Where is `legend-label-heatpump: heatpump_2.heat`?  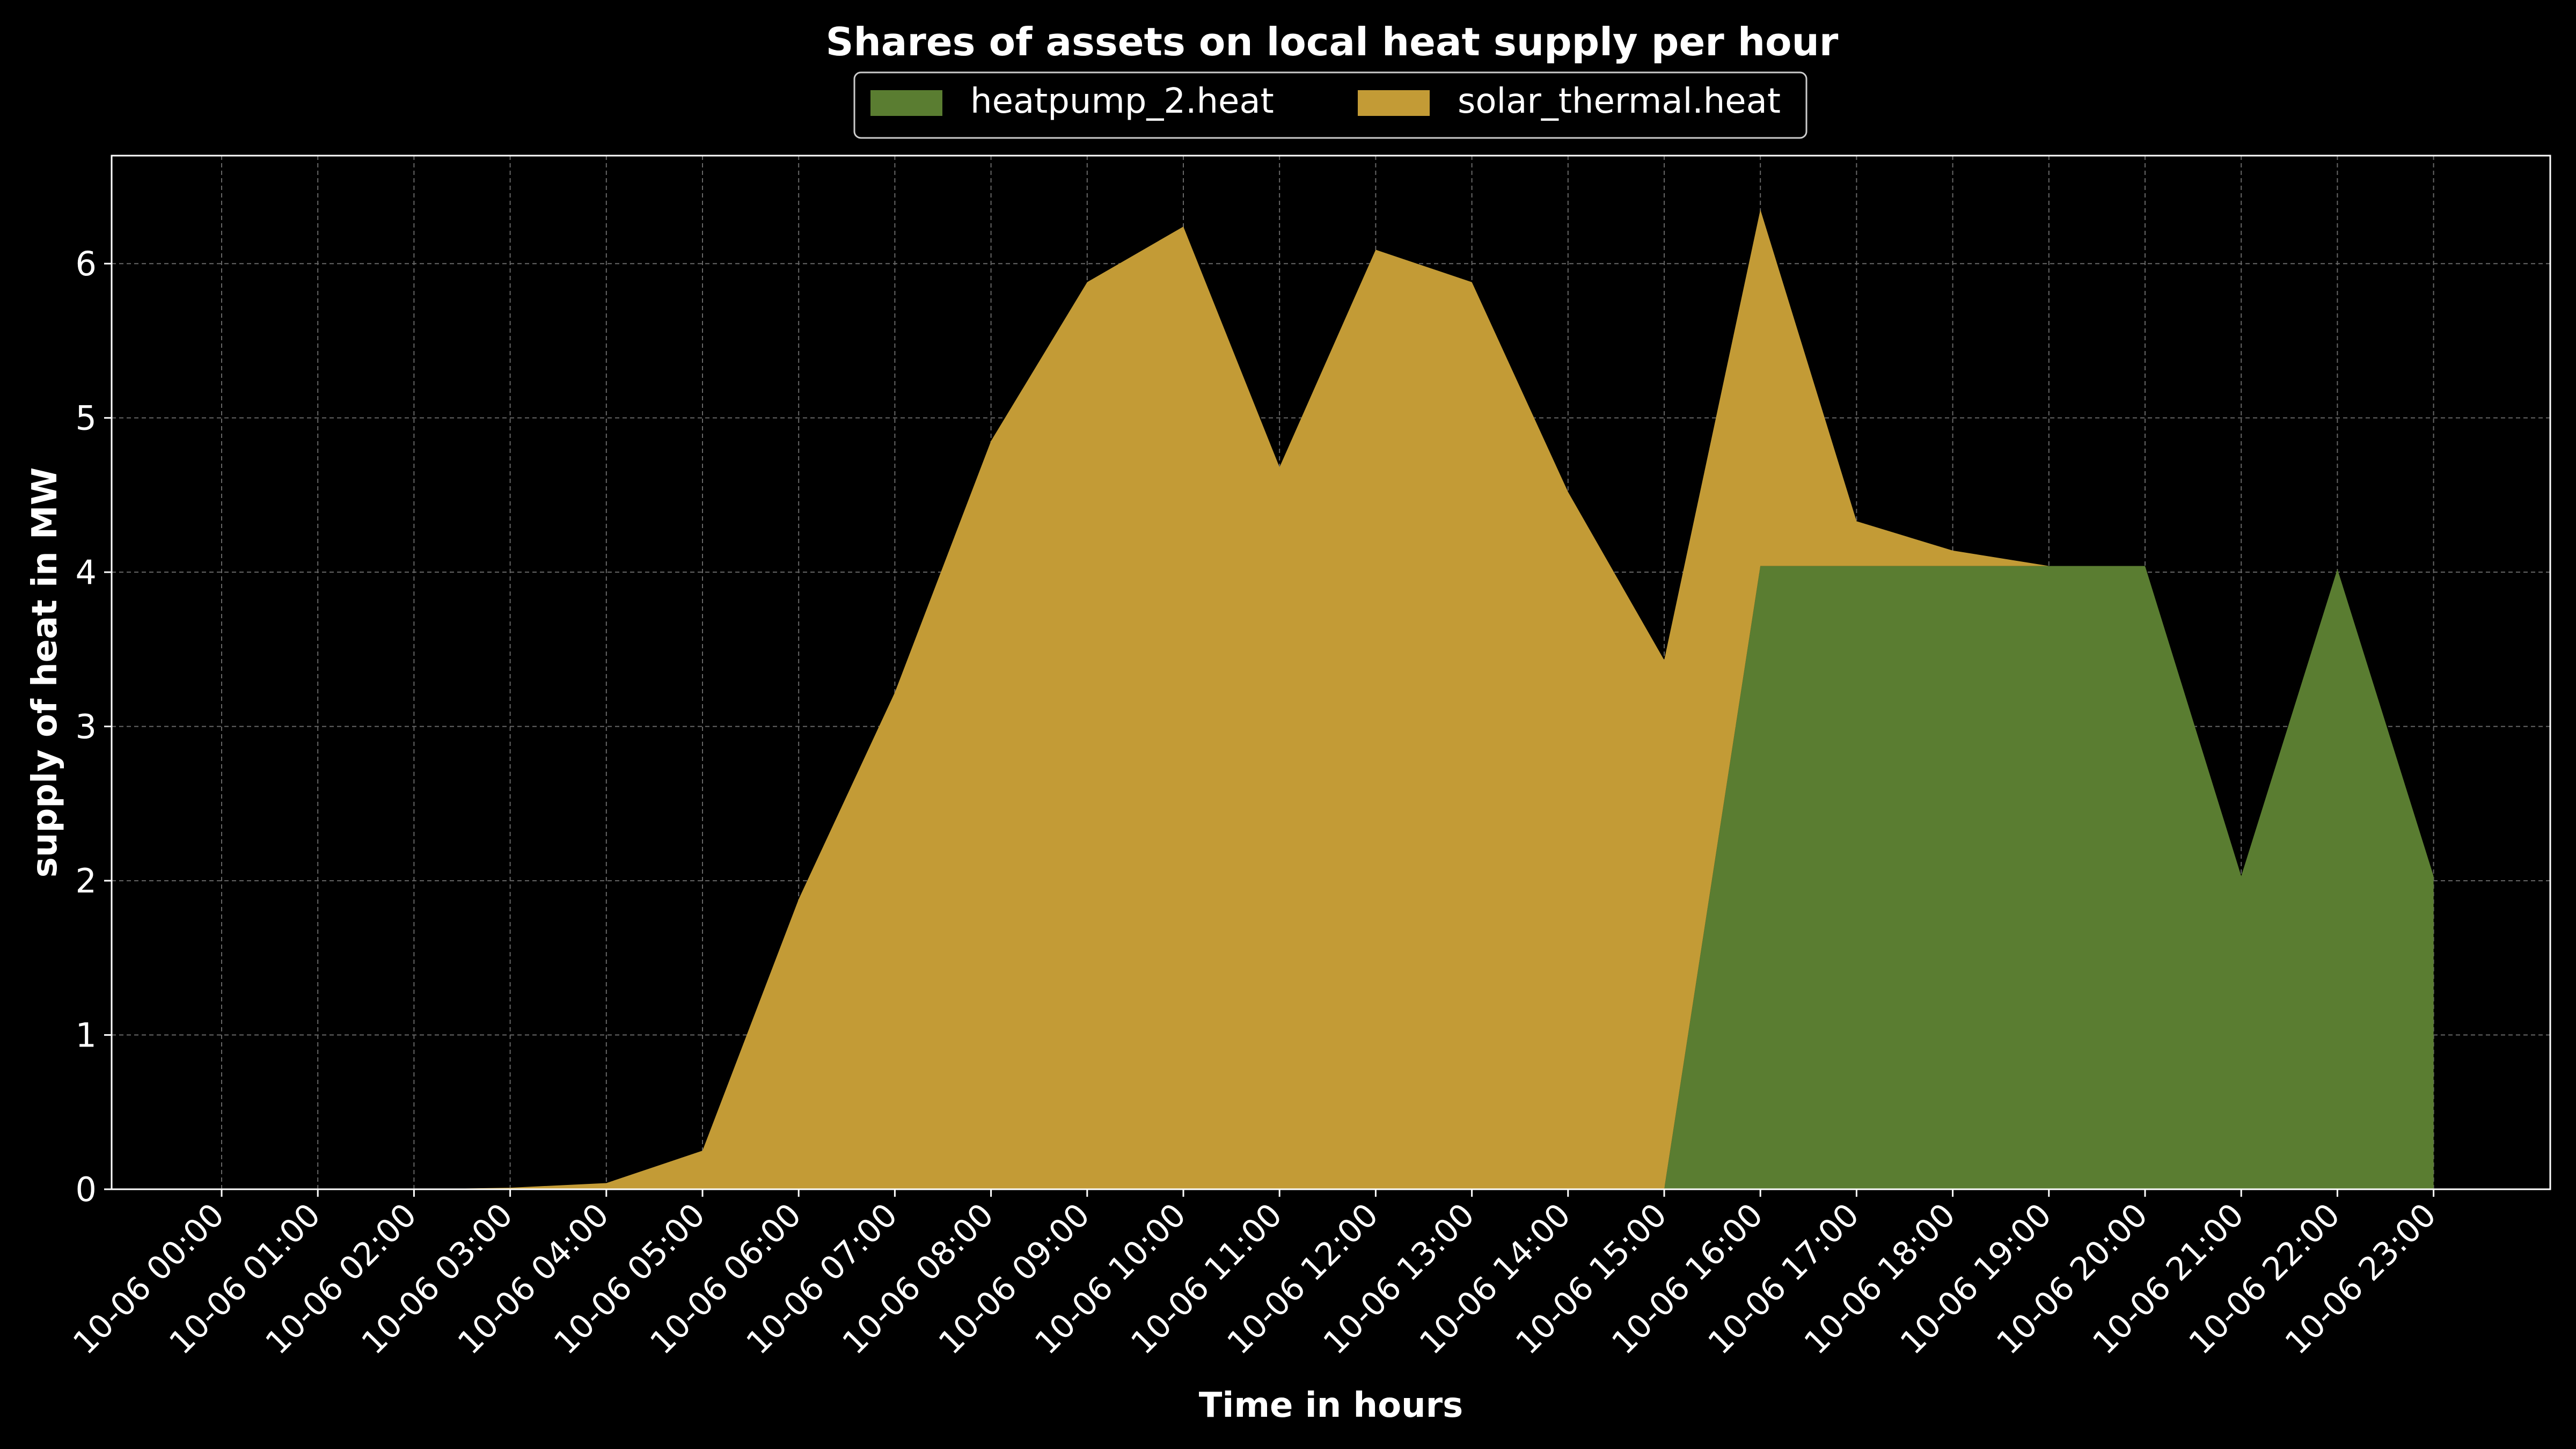
legend-label-heatpump: heatpump_2.heat is located at coordinates (1122, 101).